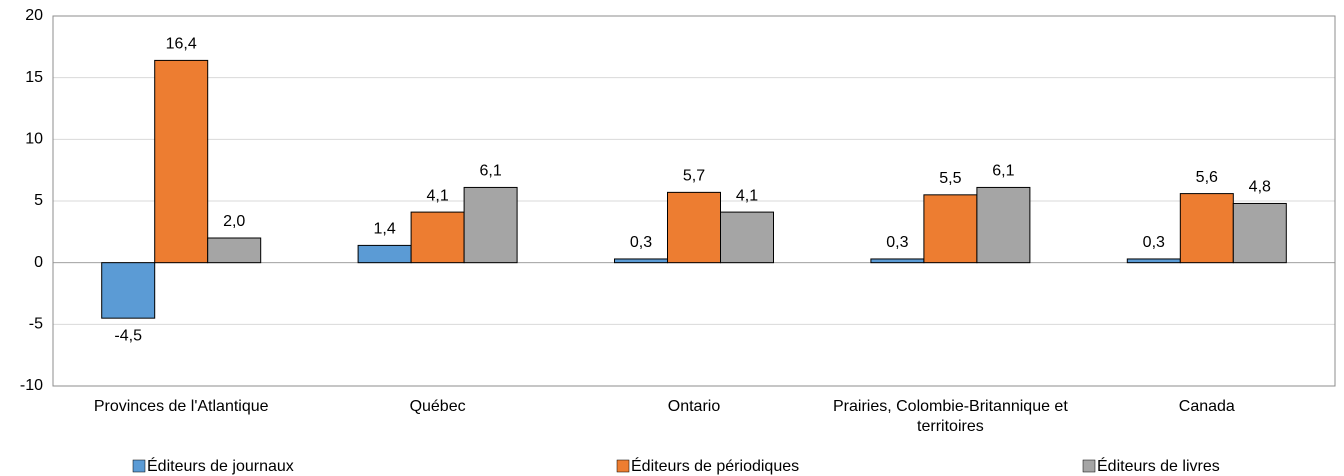 The width and height of the screenshot is (1344, 476). Describe the element at coordinates (384, 229) in the screenshot. I see `data-label: 1,4` at that location.